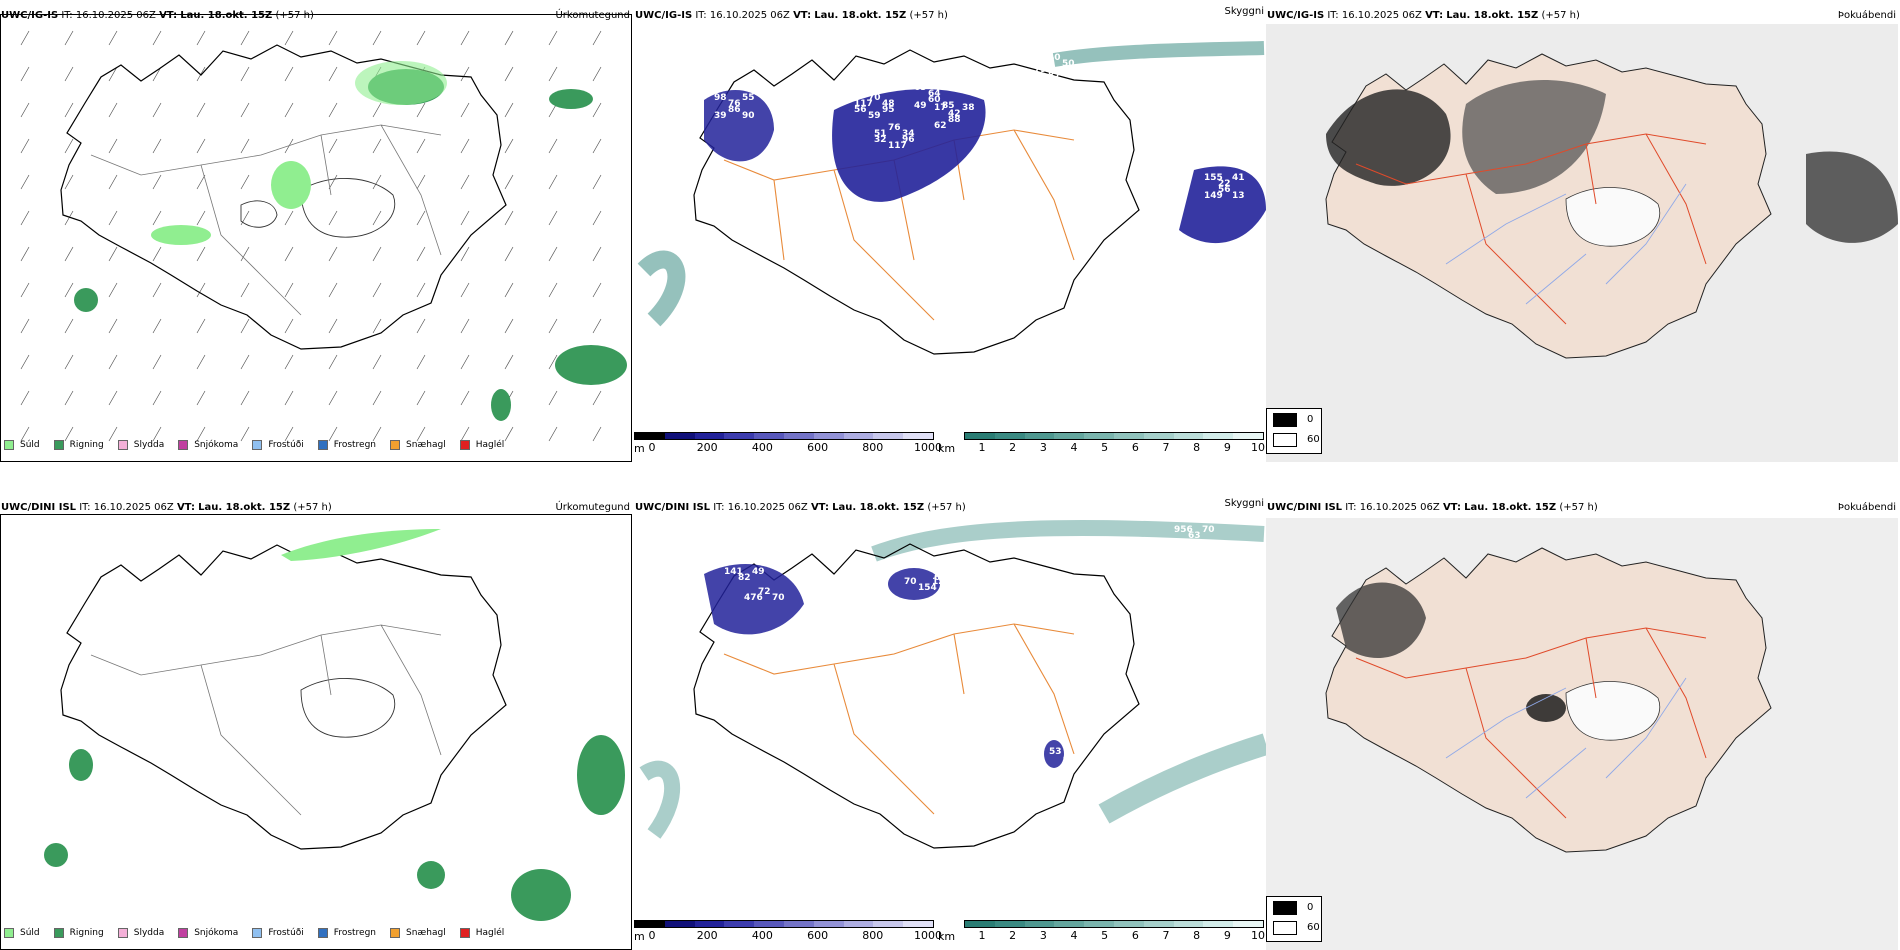  What do you see at coordinates (908, 134) in the screenshot?
I see `ceiling-value-label: 34` at bounding box center [908, 134].